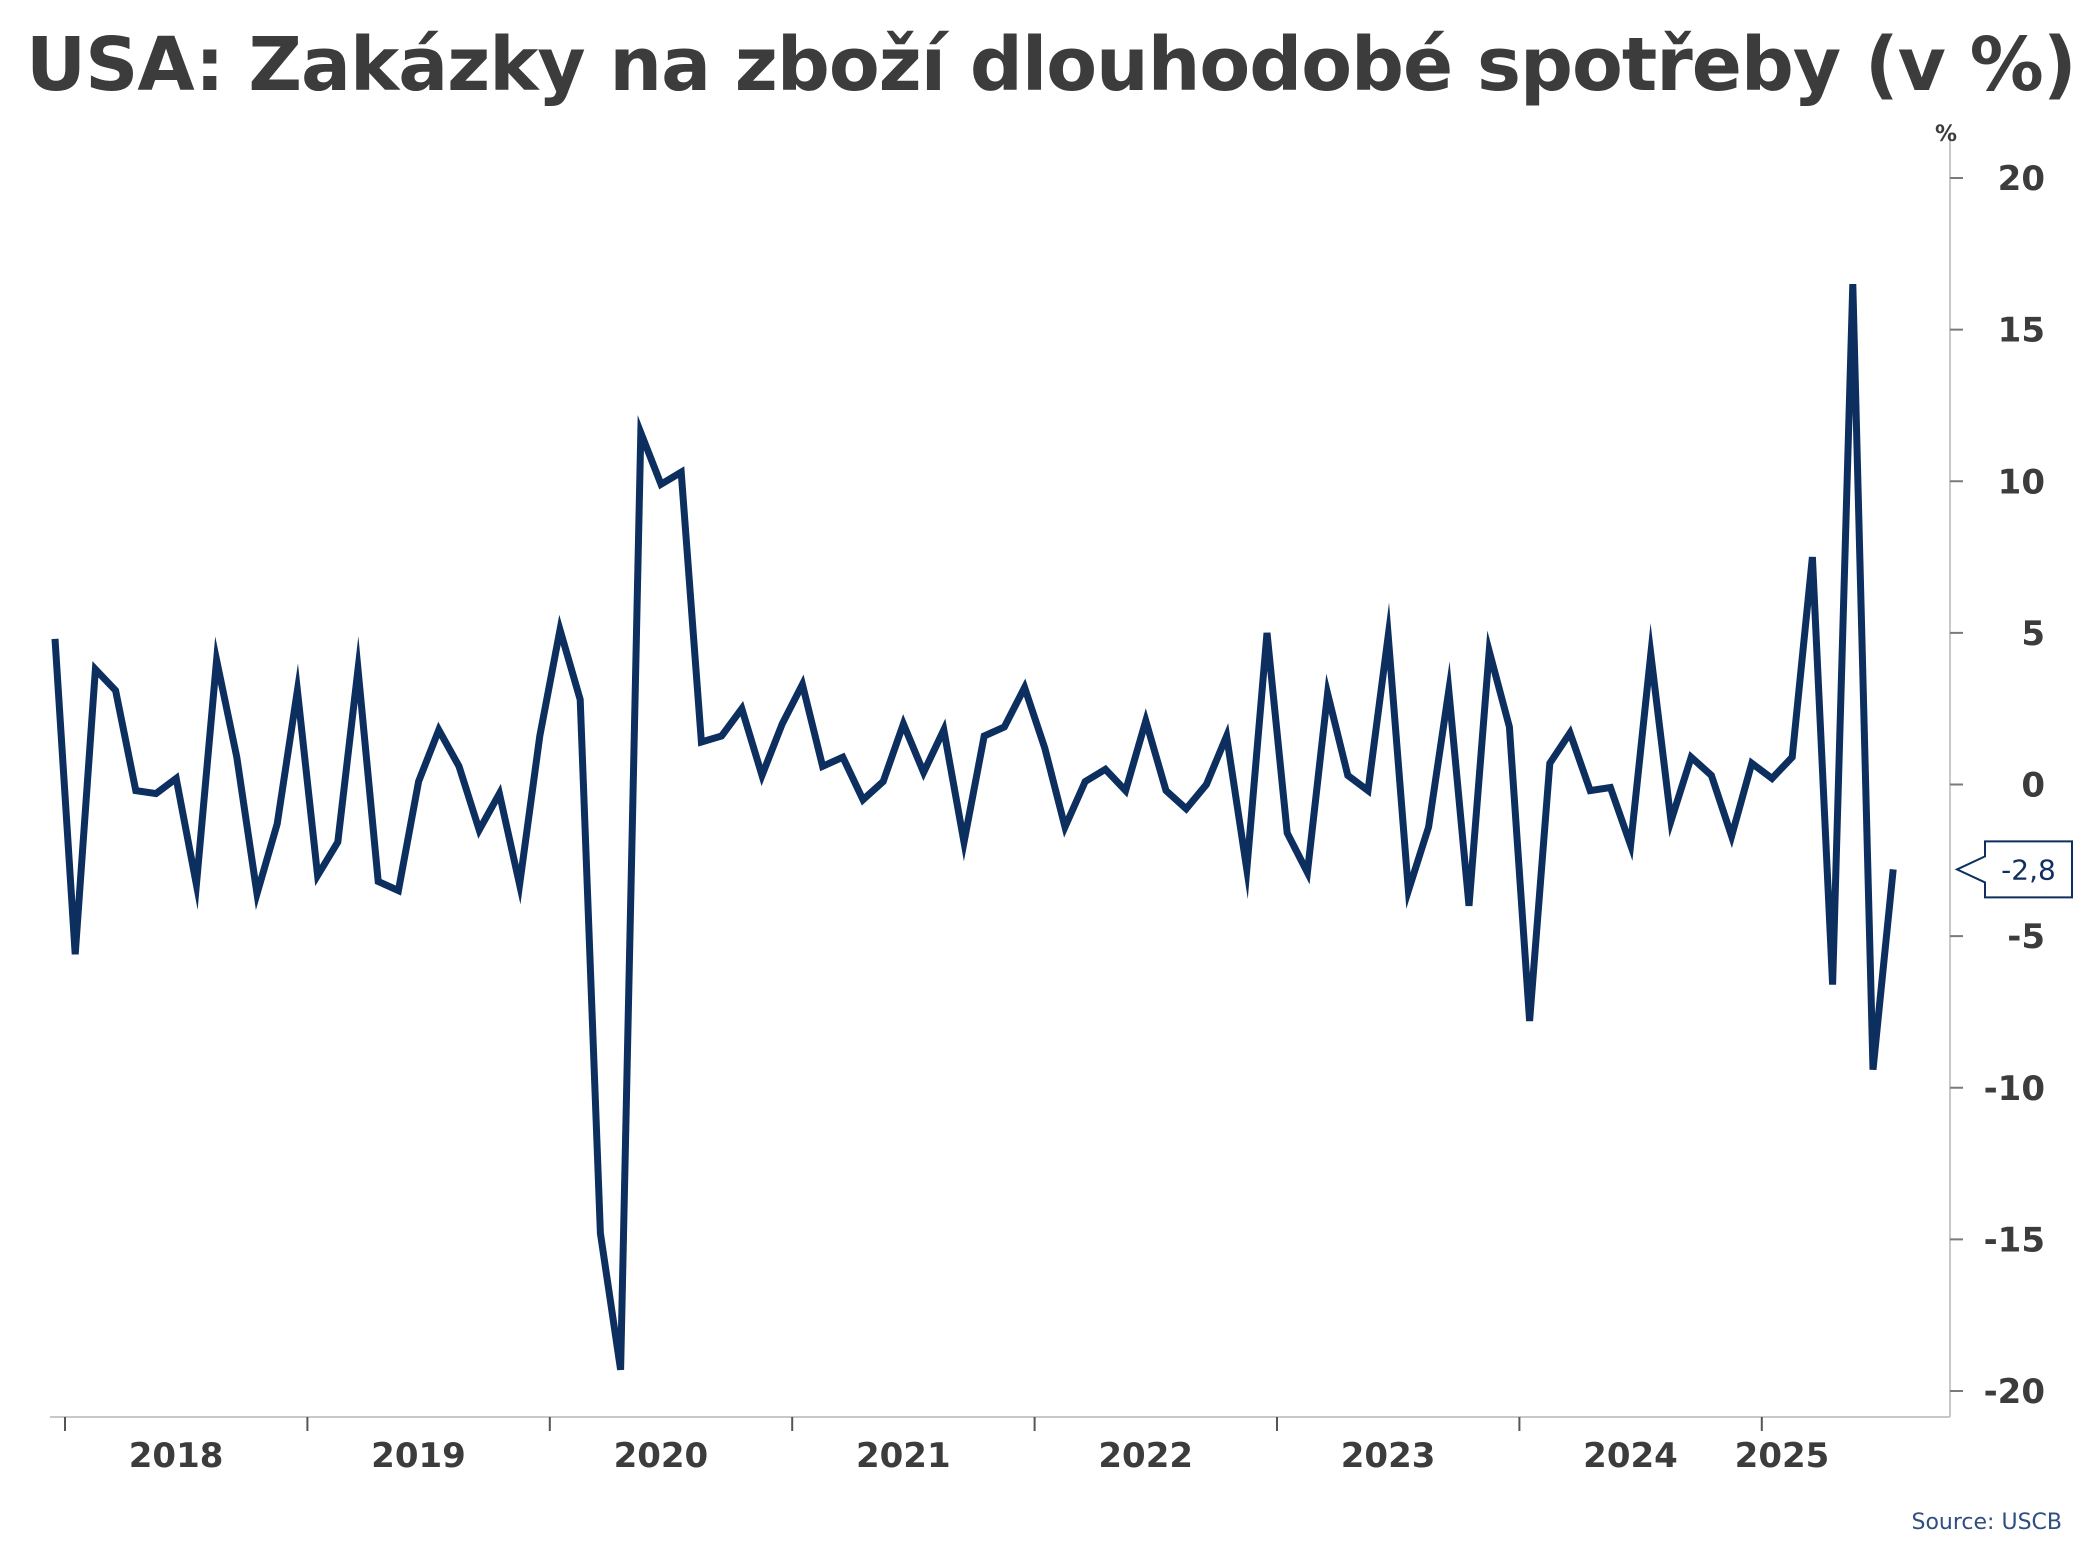 The image size is (2093, 1568). Describe the element at coordinates (1388, 1456) in the screenshot. I see `x-year-label: 2023` at that location.